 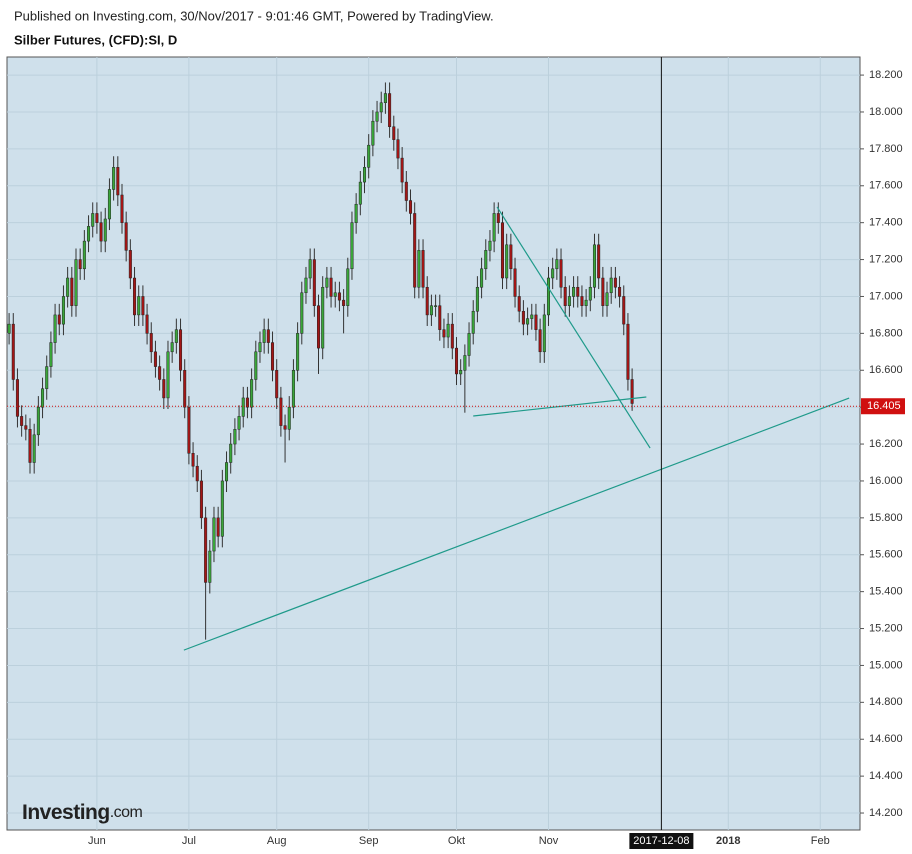 I want to click on y-tick-label: 17.000, so click(x=886, y=296).